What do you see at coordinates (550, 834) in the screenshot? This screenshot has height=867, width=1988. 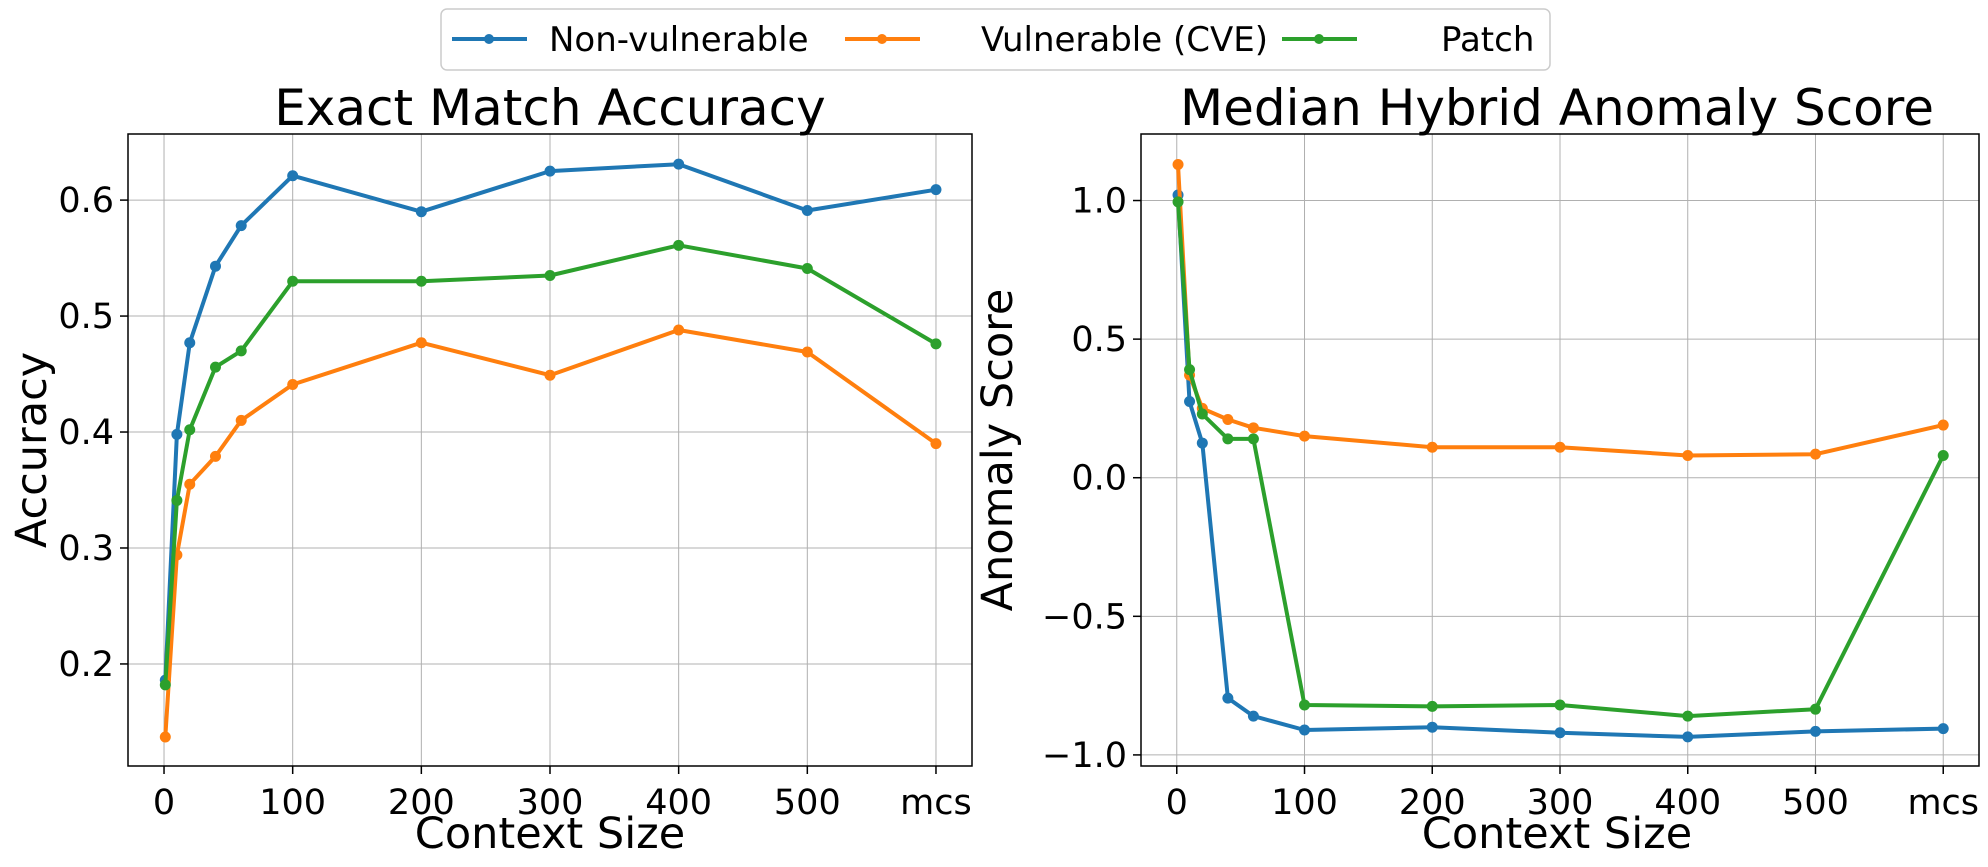 I see `accuracy-x-axis-label: Context Size` at bounding box center [550, 834].